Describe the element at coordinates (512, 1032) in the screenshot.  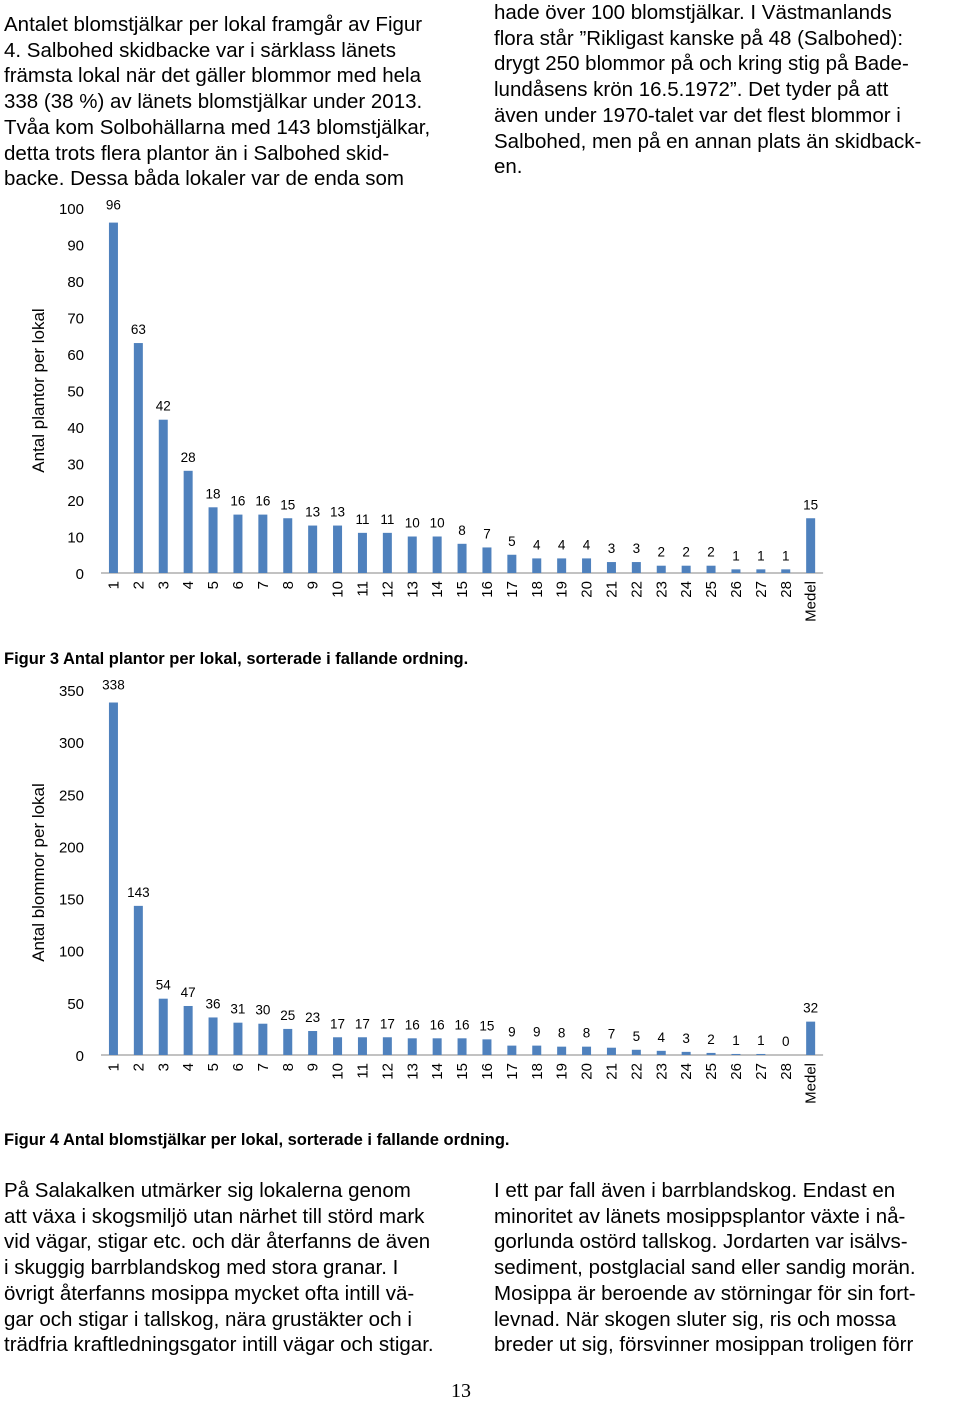
I see `data-label: 9` at that location.